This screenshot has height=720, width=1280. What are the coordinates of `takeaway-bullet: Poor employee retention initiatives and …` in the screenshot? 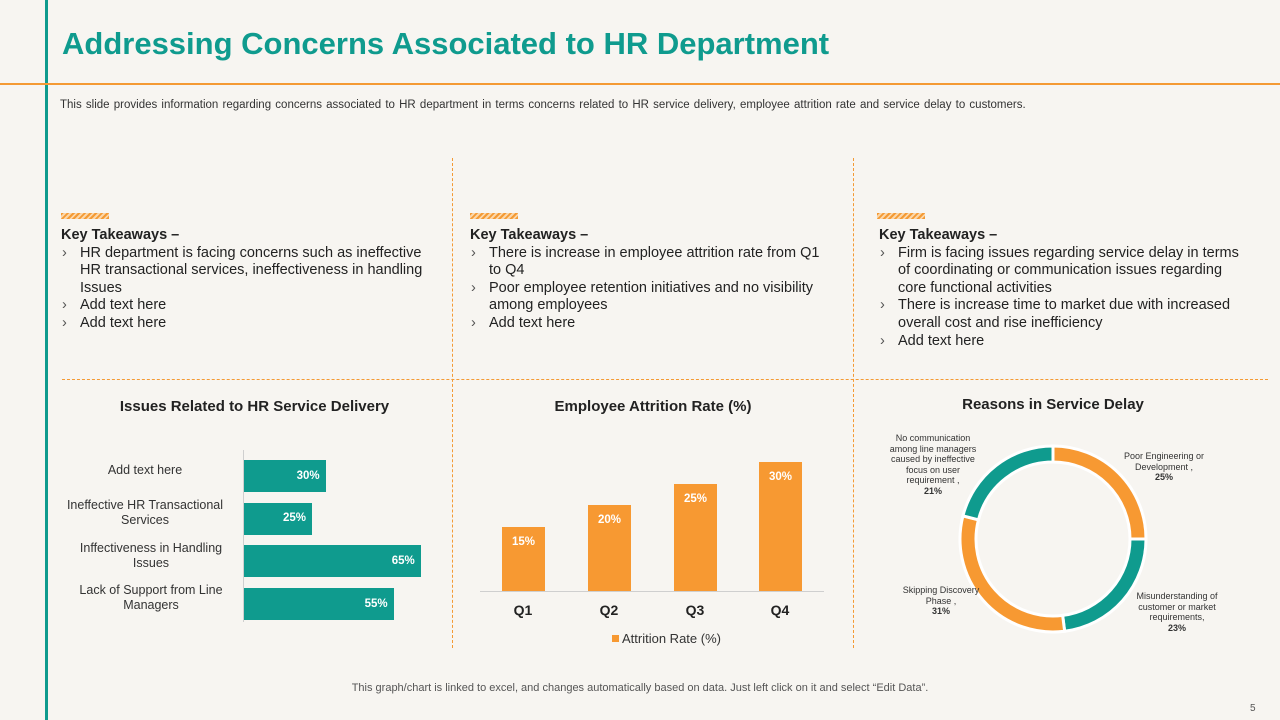 It's located at (650, 297).